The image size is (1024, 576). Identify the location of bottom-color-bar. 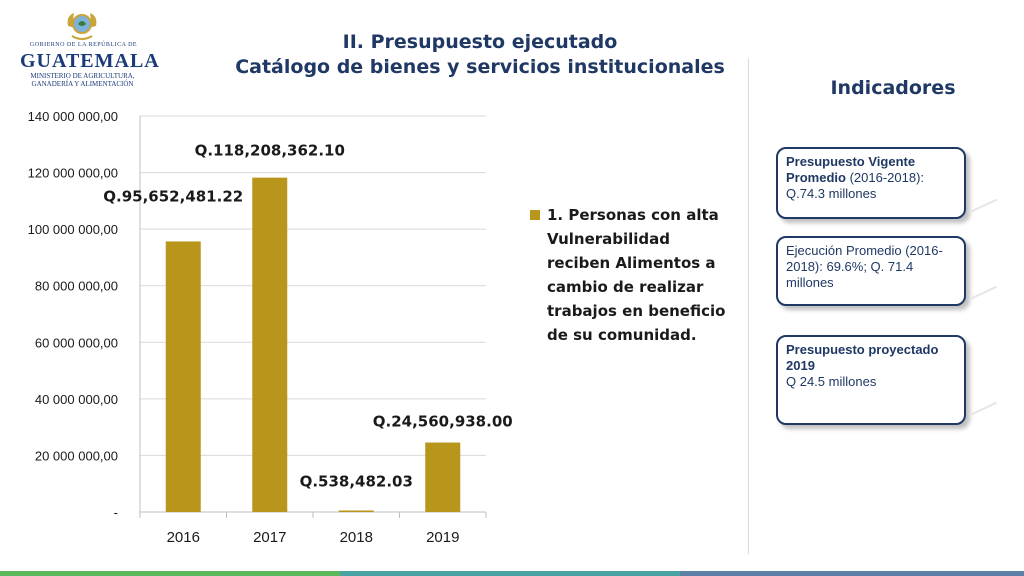
(512, 573).